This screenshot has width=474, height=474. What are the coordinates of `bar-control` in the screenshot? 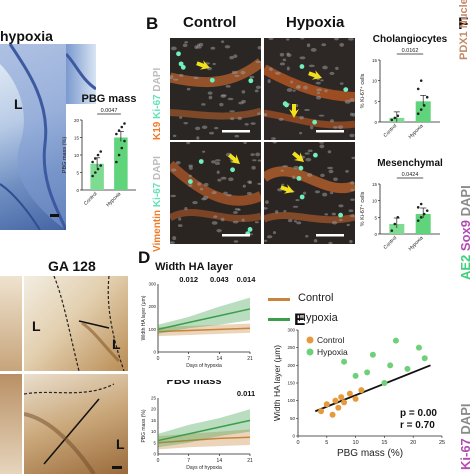 It's located at (97, 176).